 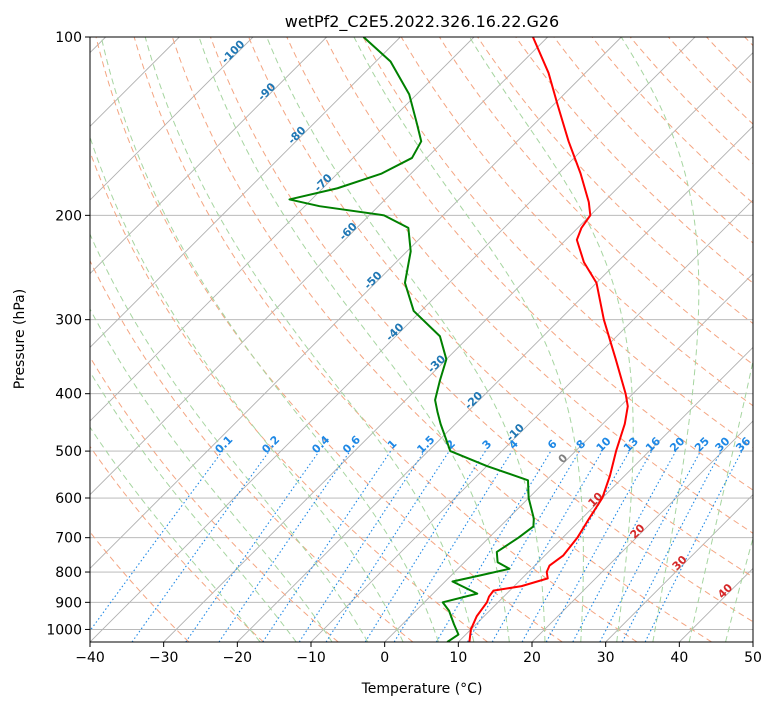 I want to click on mixing-ratio-label: 25, so click(x=702, y=445).